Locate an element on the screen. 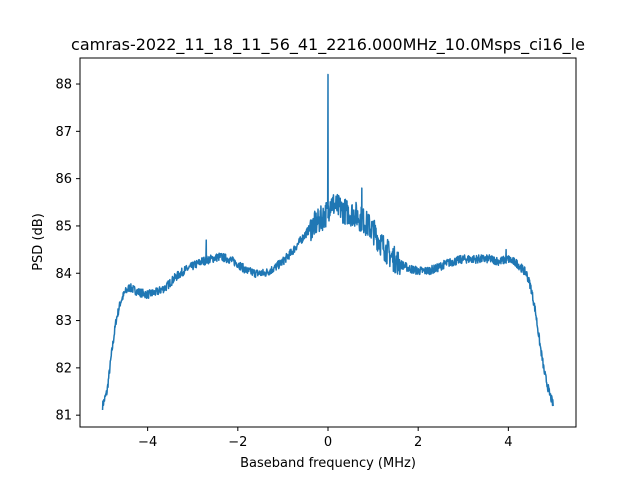  y-tick-label: 81 is located at coordinates (63, 416).